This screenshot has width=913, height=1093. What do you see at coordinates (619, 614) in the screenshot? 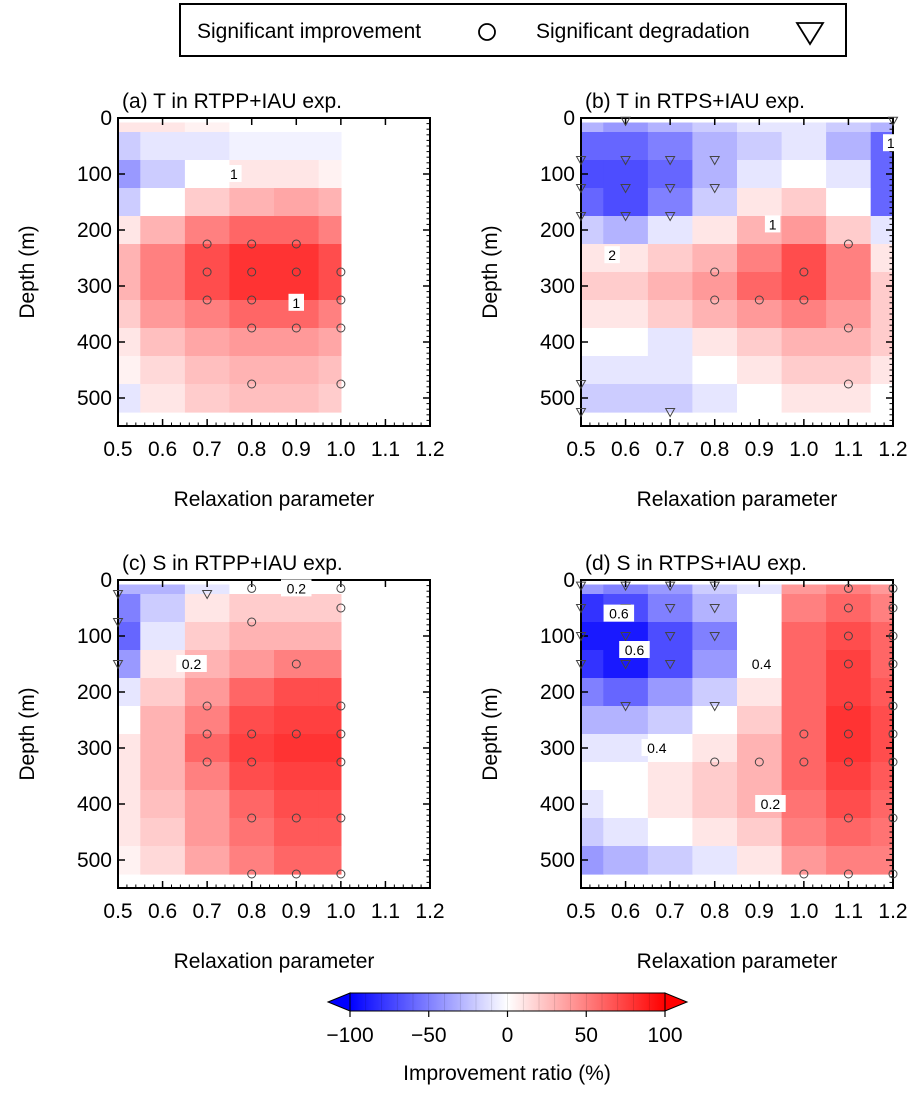
I see `contour-label: 0.6` at bounding box center [619, 614].